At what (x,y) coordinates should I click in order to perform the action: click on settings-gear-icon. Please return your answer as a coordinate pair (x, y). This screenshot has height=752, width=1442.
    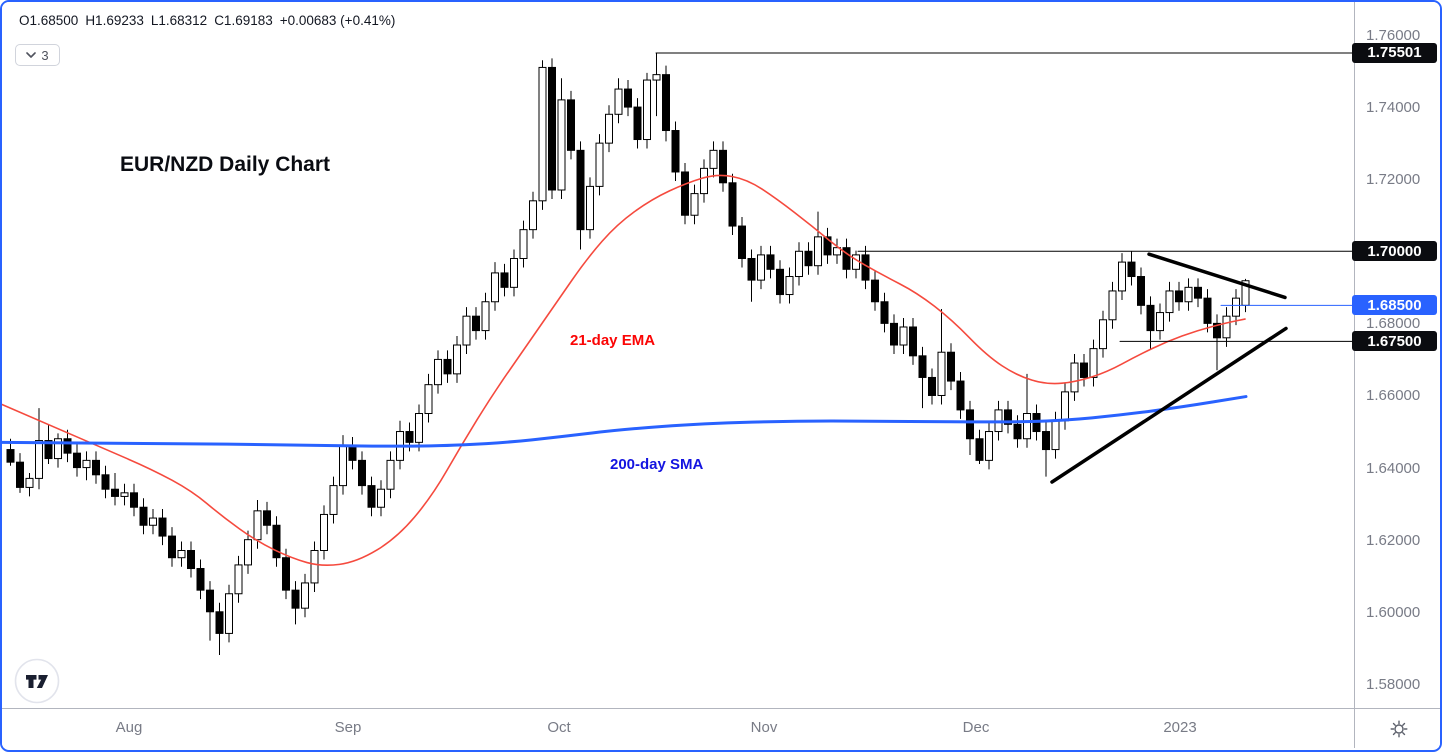
    Looking at the image, I should click on (1399, 729).